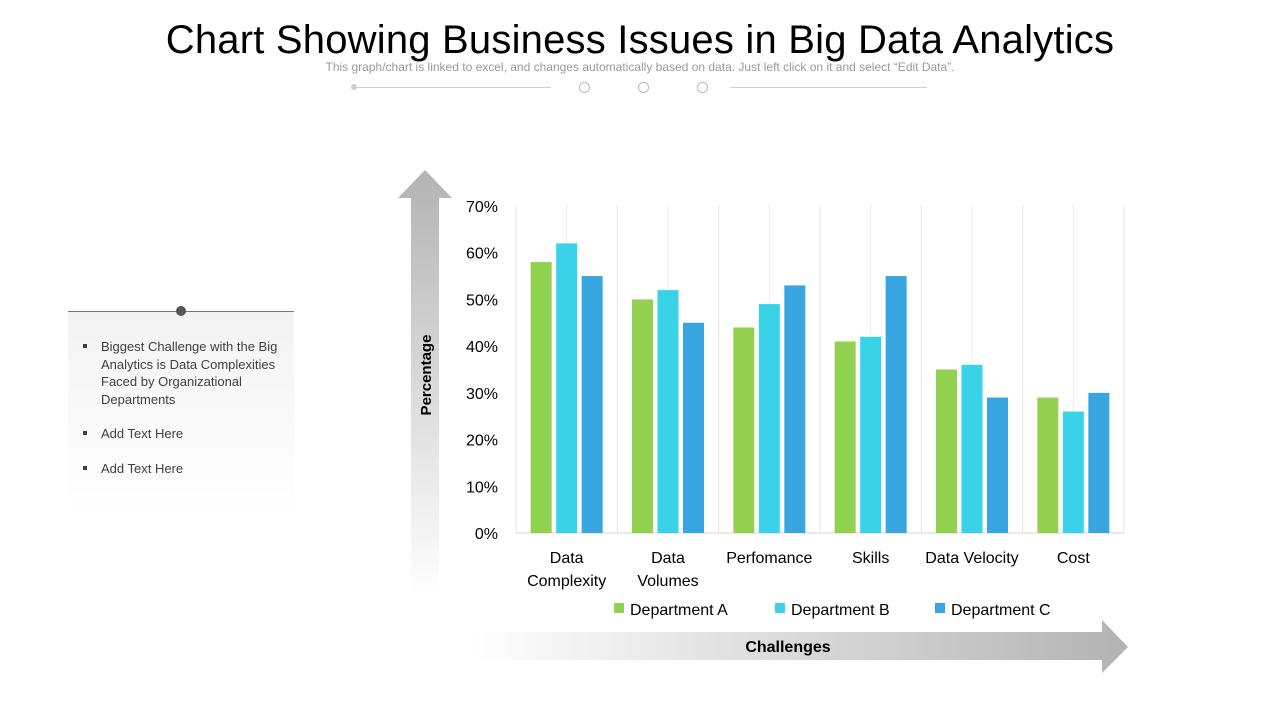 This screenshot has width=1280, height=720. Describe the element at coordinates (1001, 610) in the screenshot. I see `legend-label: Department C` at that location.